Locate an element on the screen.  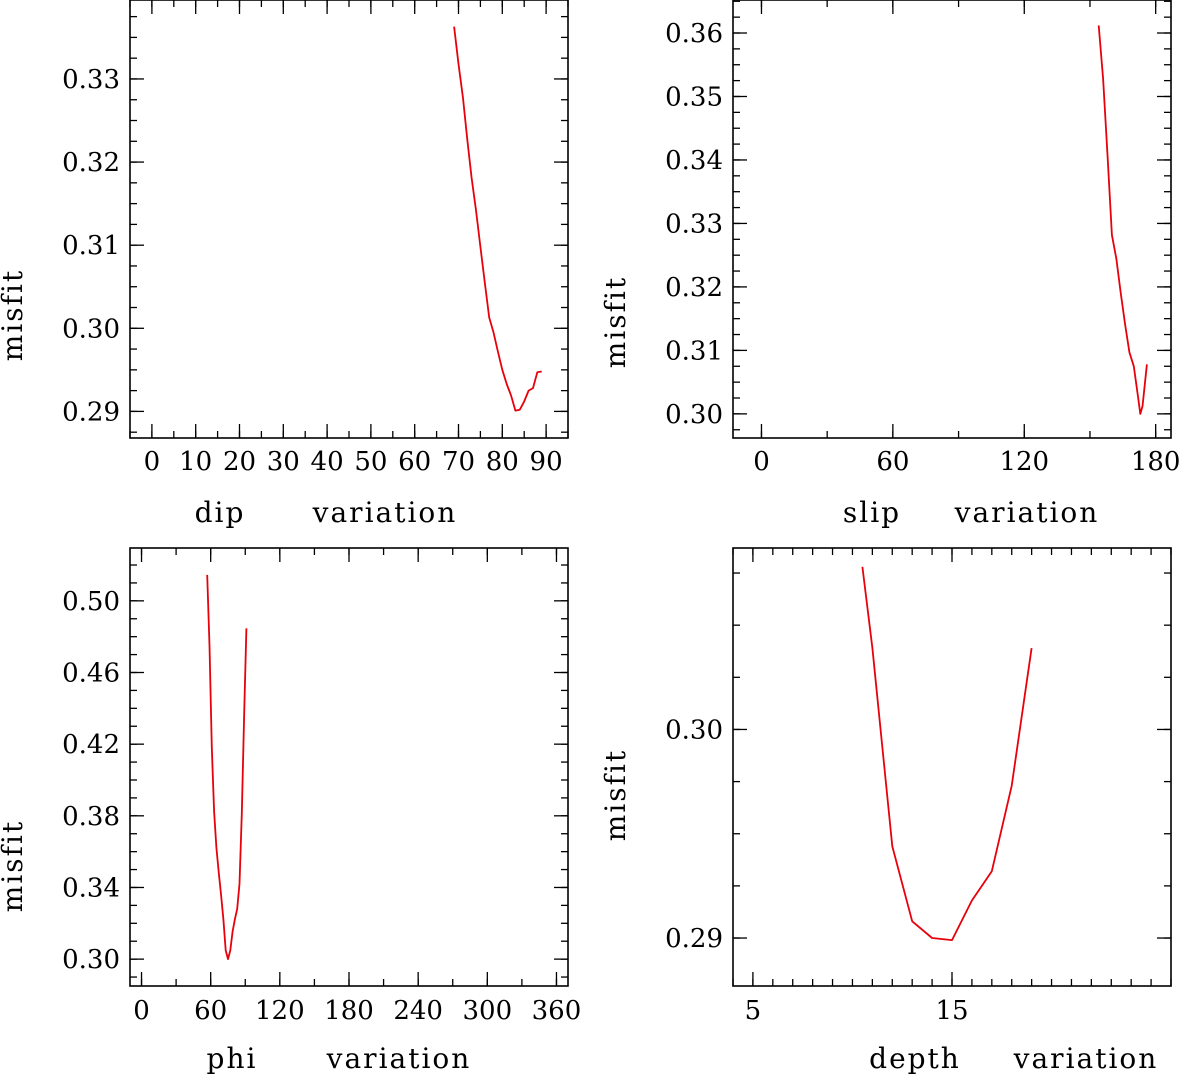
phi-y-tick-label: 0.34 is located at coordinates (91, 888).